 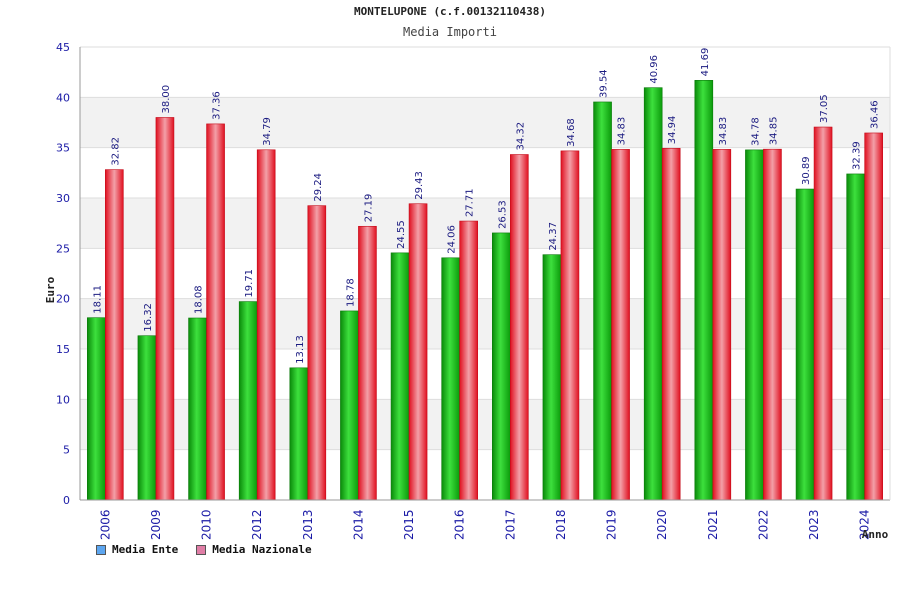 I want to click on y-tick-label: 0, so click(x=66, y=500).